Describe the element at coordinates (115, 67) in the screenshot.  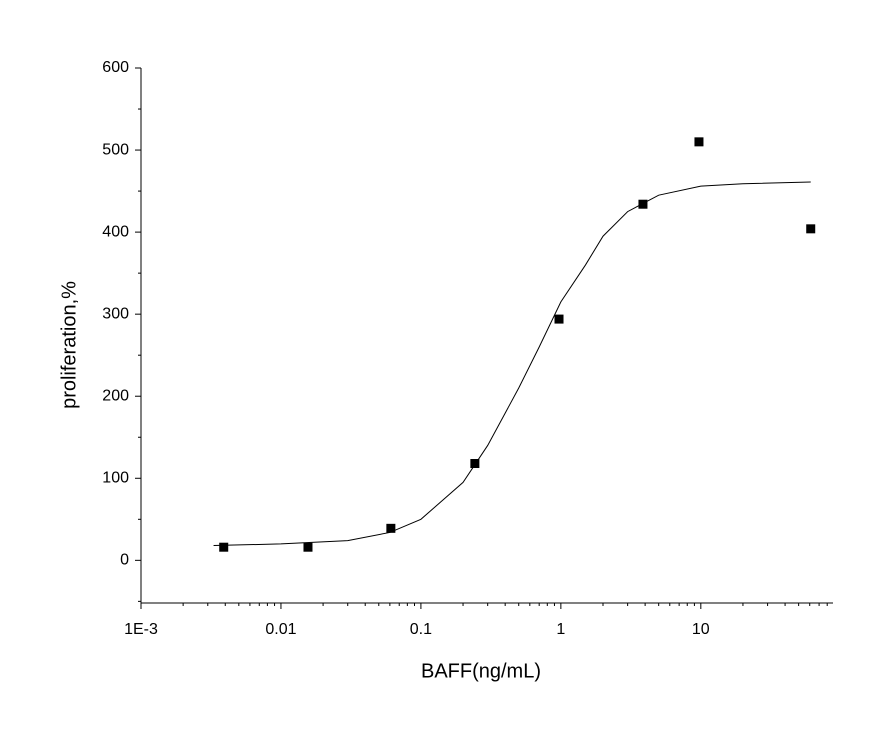
I see `y-tick-label: 600` at that location.